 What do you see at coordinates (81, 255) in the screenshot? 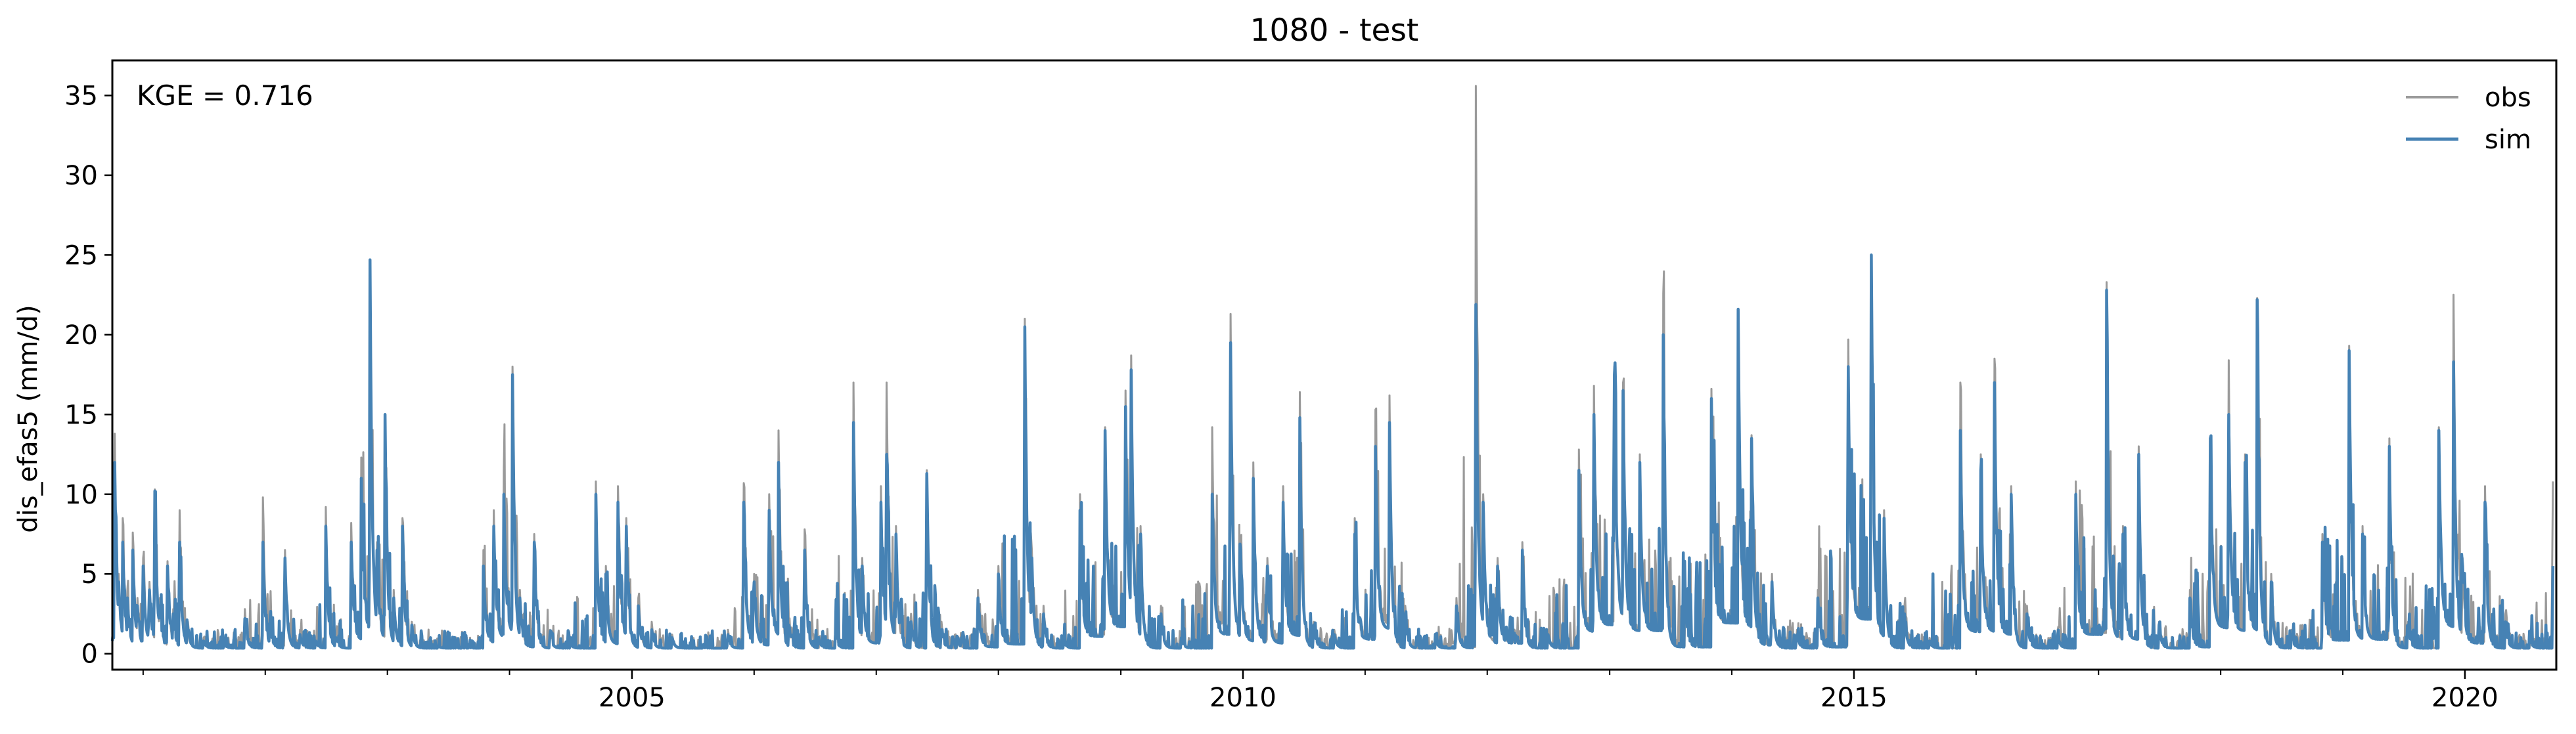
I see `y-tick-label: 25` at bounding box center [81, 255].